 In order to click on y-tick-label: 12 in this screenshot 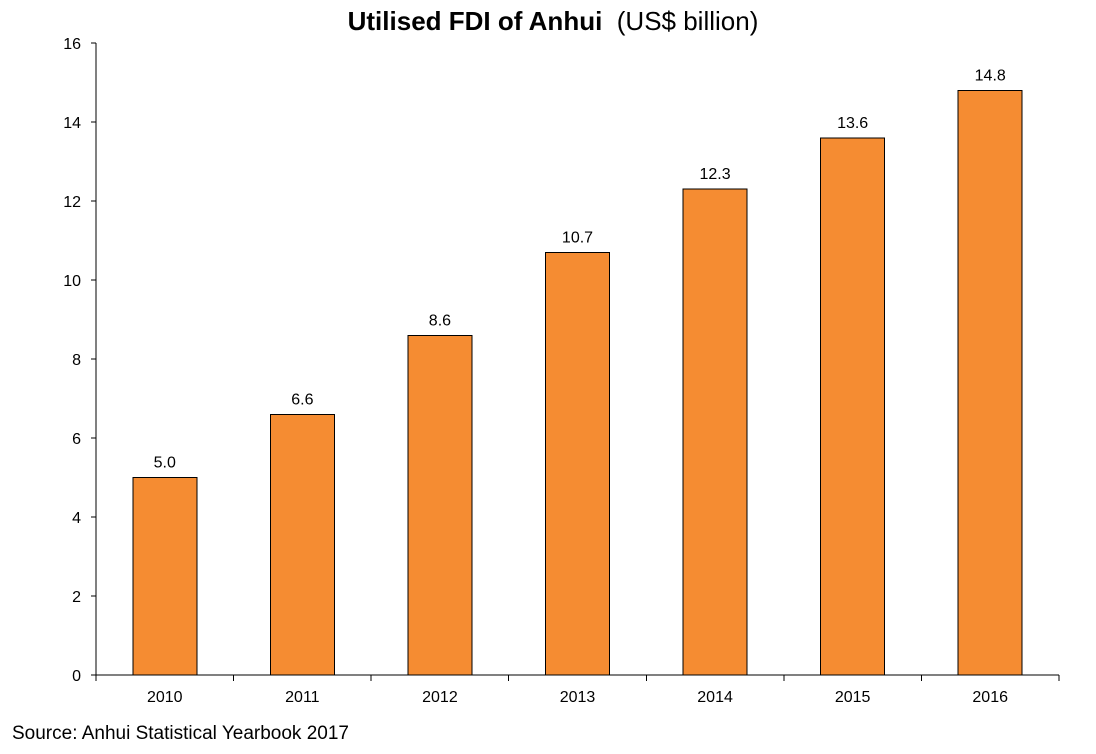, I will do `click(72, 202)`.